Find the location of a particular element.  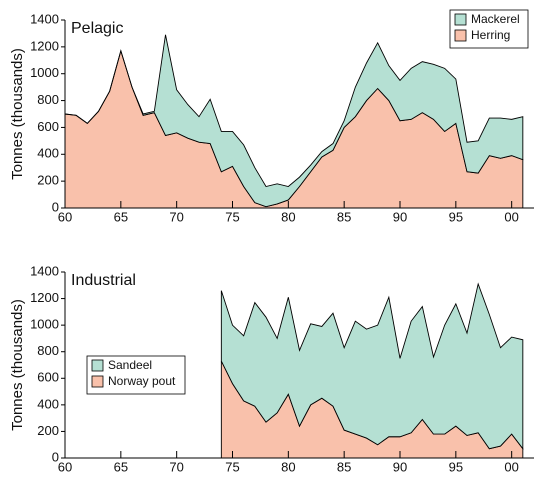

panel-title: Industrial is located at coordinates (103, 280).